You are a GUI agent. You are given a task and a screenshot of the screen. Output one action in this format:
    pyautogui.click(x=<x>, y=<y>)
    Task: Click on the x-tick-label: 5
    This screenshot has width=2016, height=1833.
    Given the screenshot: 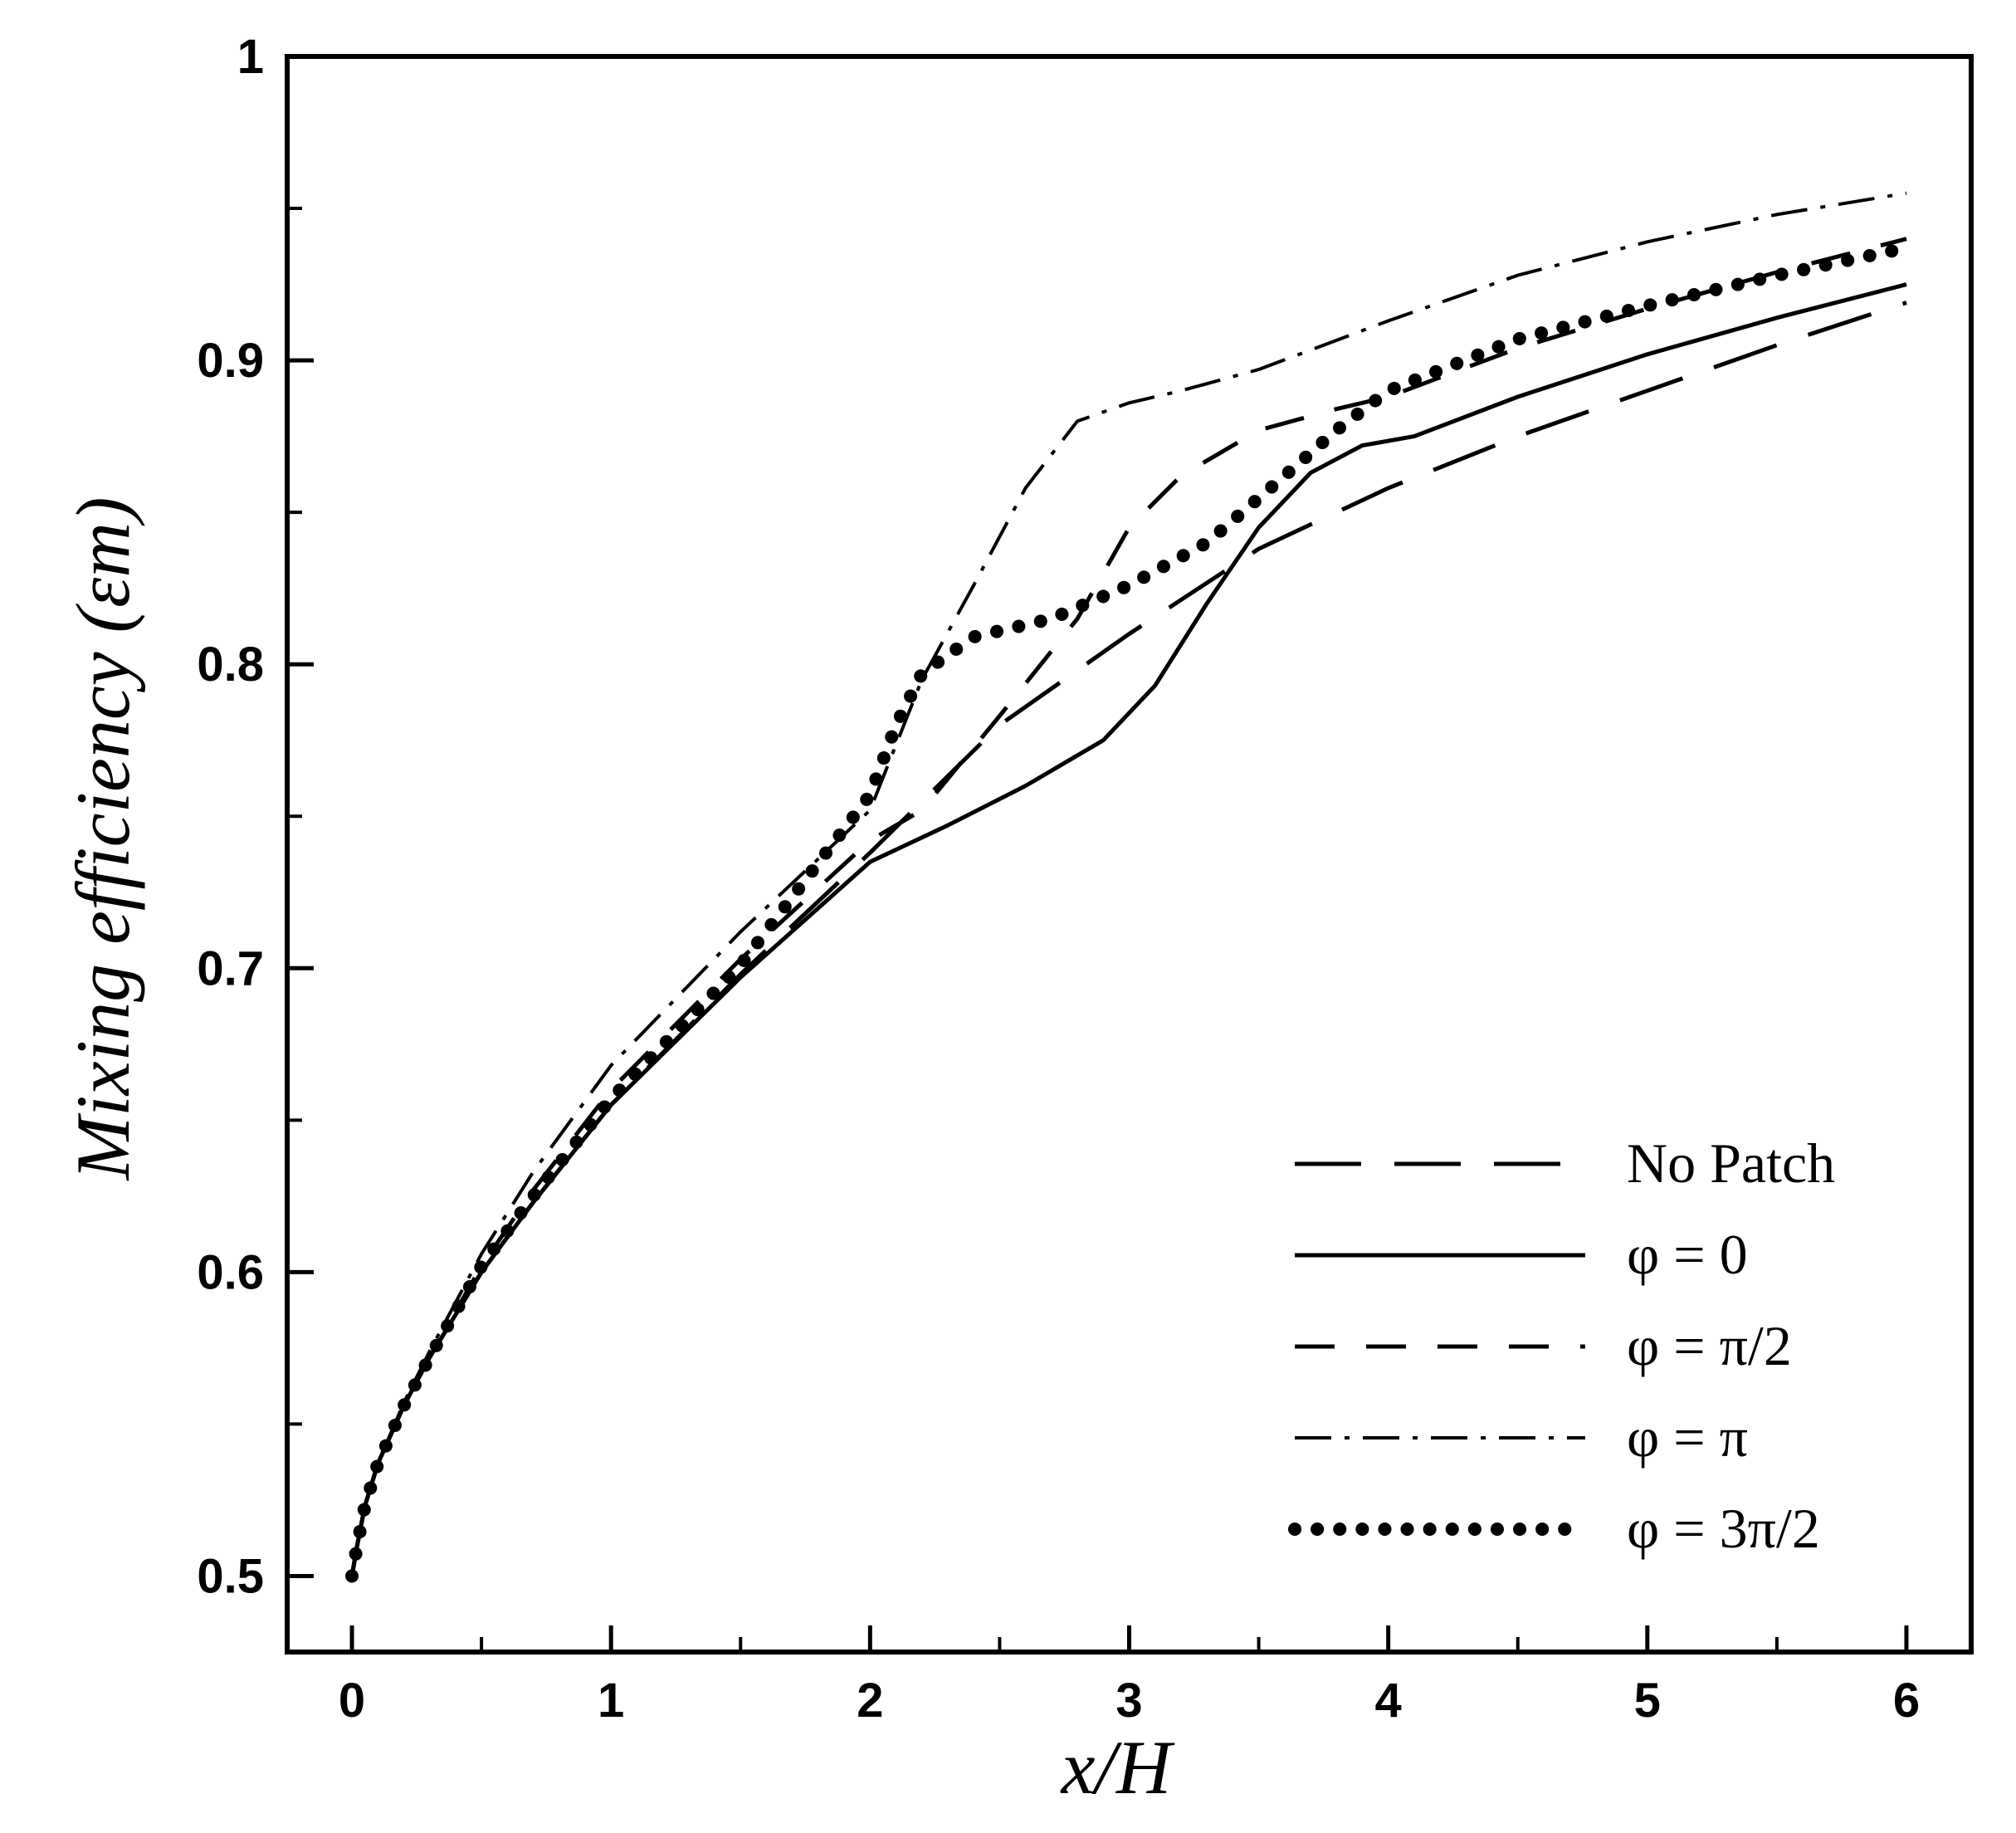 What is the action you would take?
    pyautogui.click(x=1648, y=1701)
    